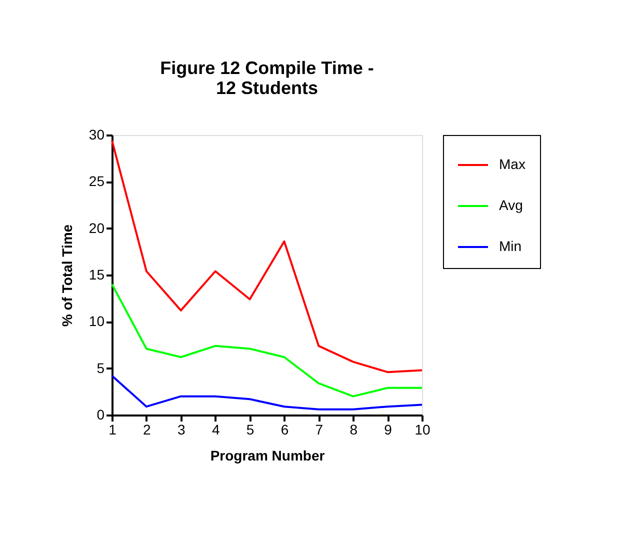 This screenshot has width=624, height=548. I want to click on y-tick-label: 30, so click(96, 134).